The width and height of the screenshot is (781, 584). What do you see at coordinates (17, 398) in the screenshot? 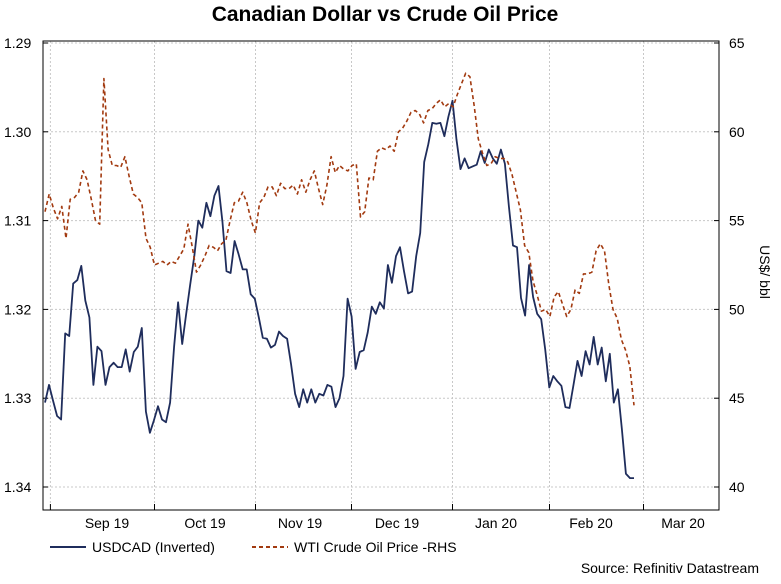
I see `left-tick-label: 1.33` at bounding box center [17, 398].